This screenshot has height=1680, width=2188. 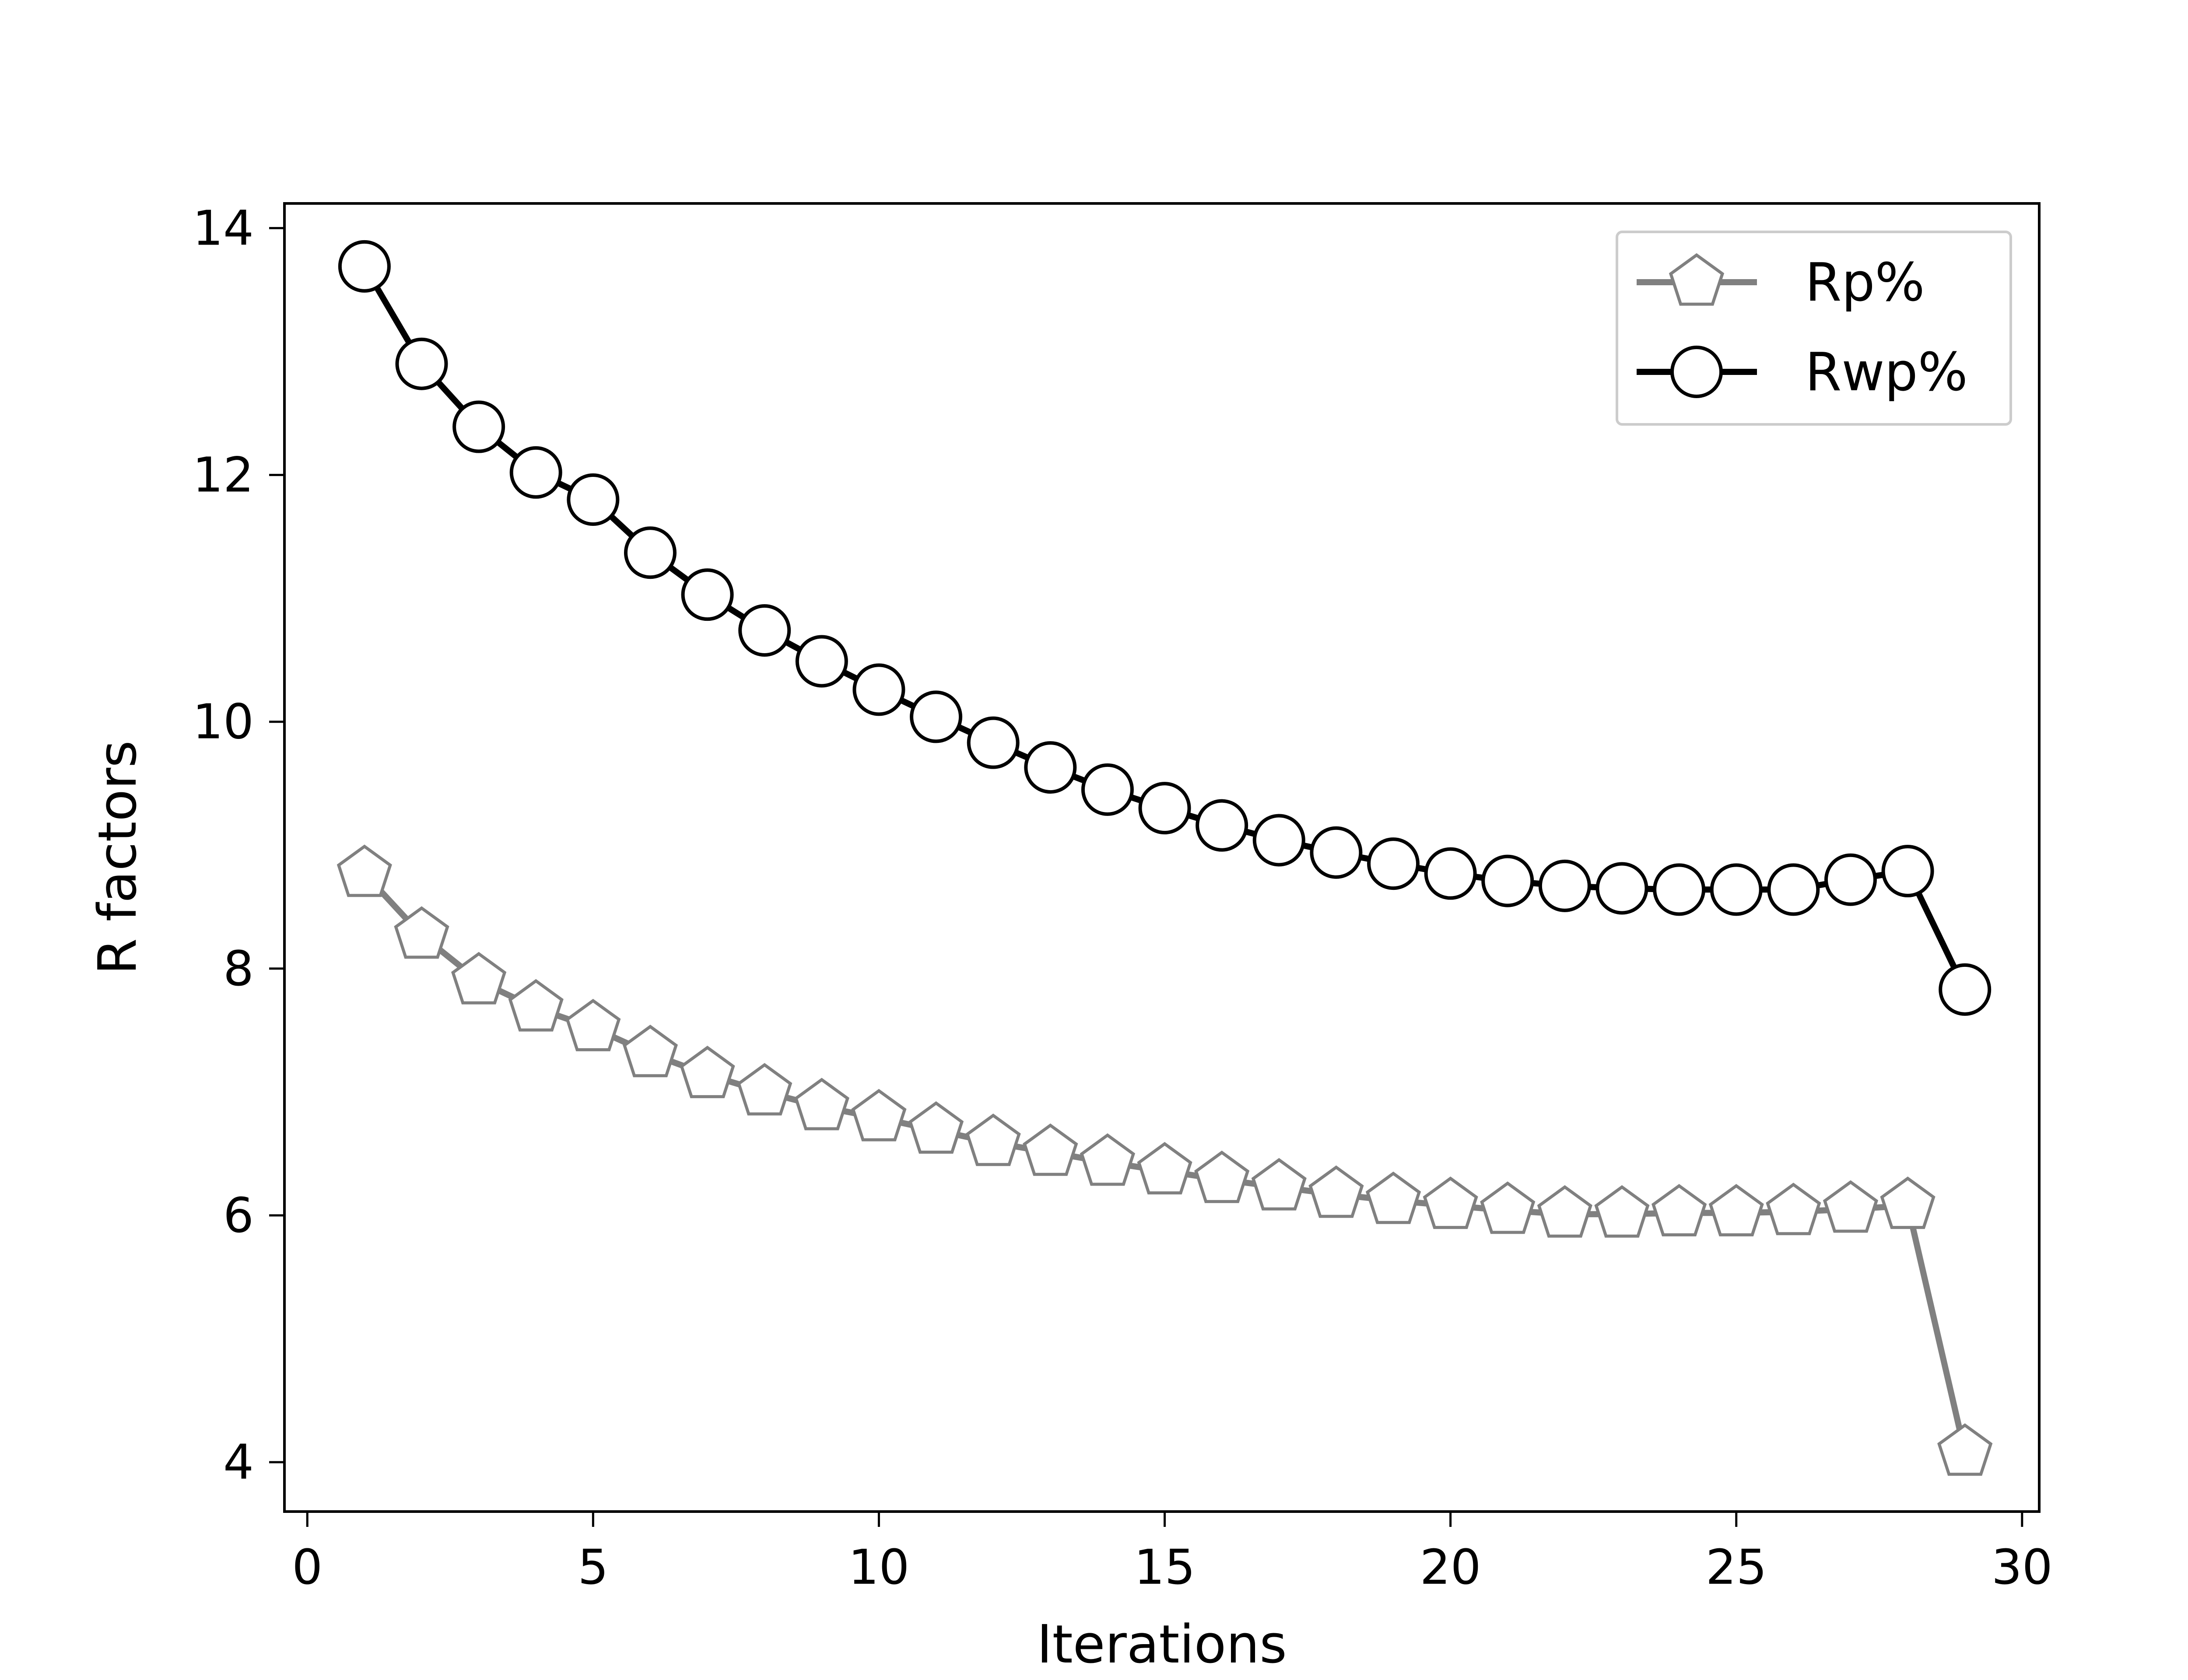 What do you see at coordinates (879, 1567) in the screenshot?
I see `x-tick-label: 10` at bounding box center [879, 1567].